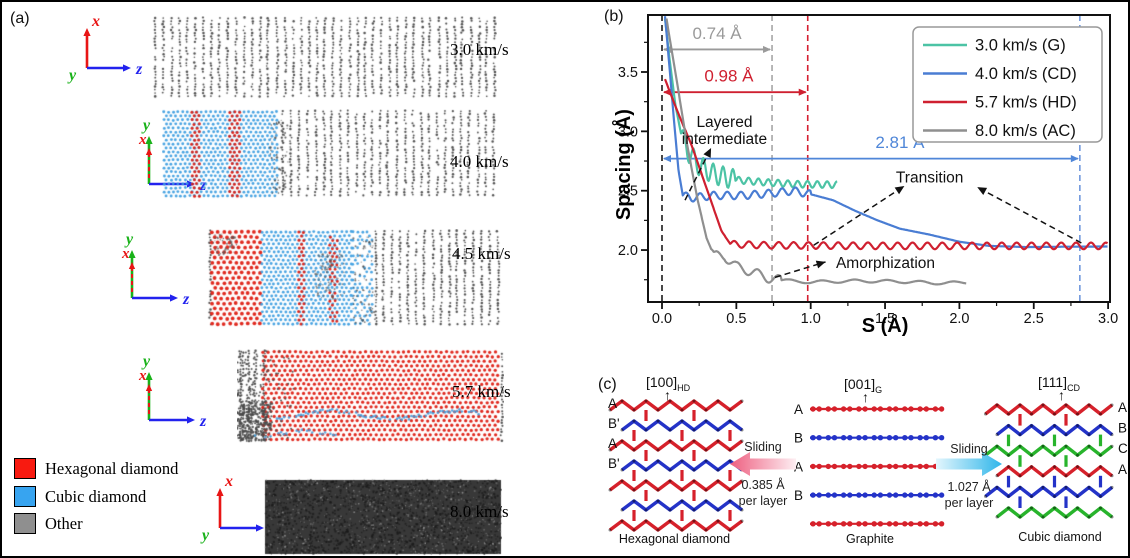  I want to click on svg-text: 1.0, so click(811, 319).